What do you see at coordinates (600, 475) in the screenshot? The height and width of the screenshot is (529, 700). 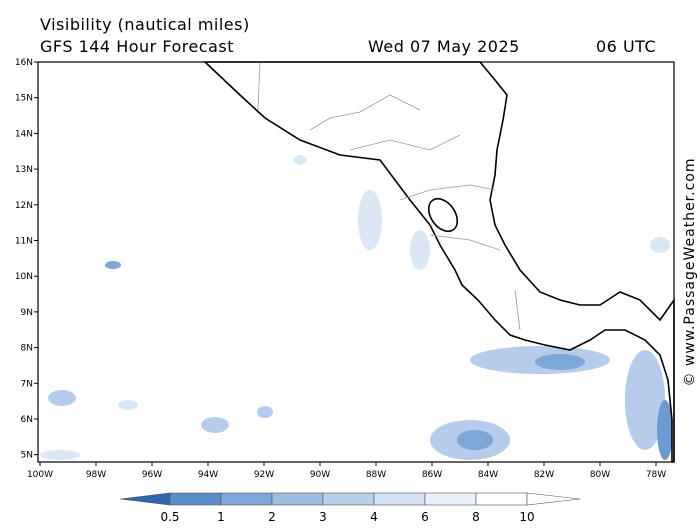 I see `lon-label: 80W` at bounding box center [600, 475].